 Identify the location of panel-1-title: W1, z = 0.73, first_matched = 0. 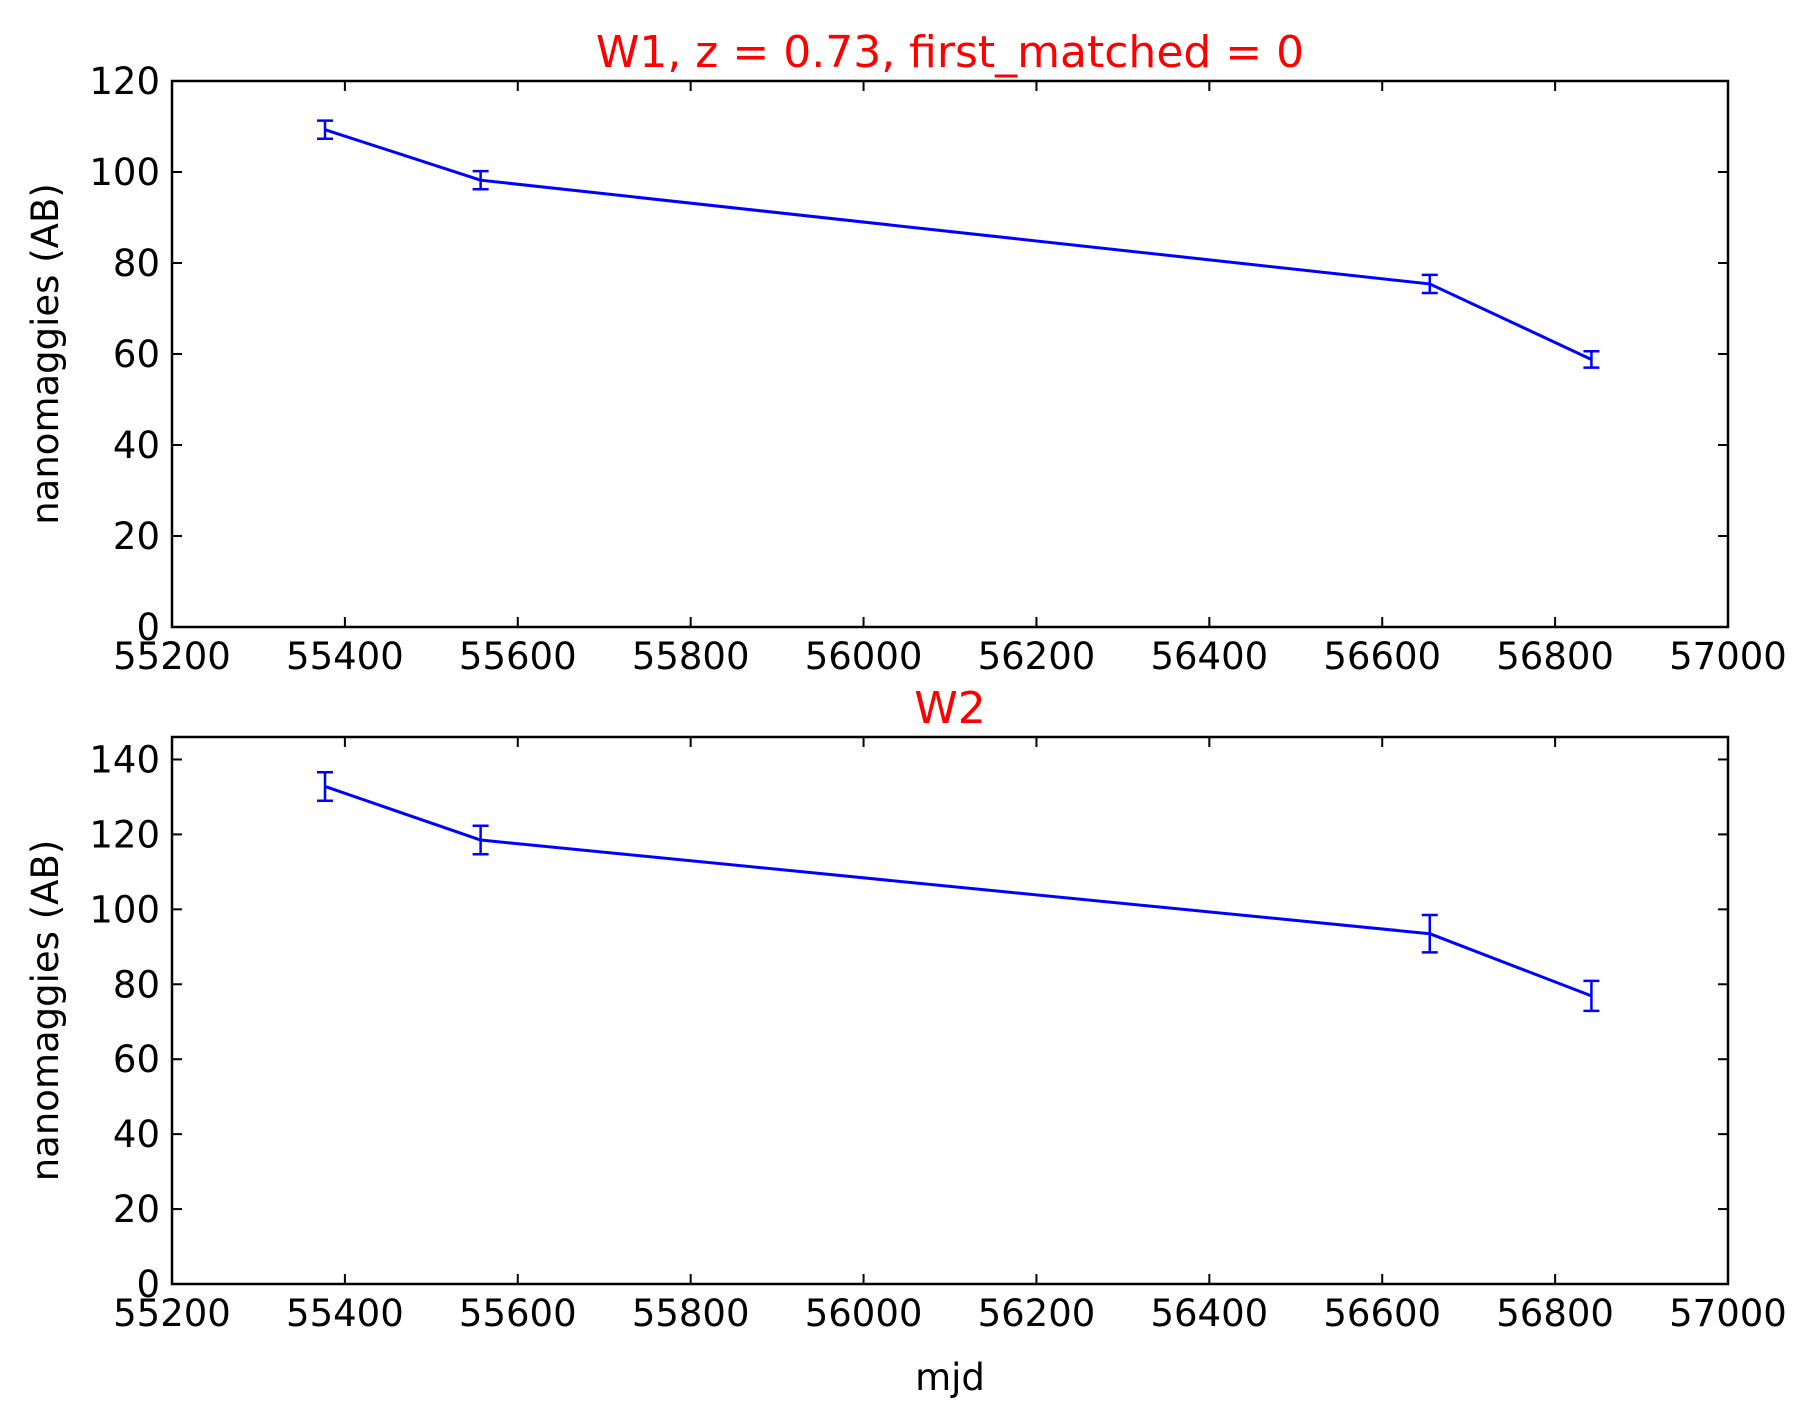
(950, 52).